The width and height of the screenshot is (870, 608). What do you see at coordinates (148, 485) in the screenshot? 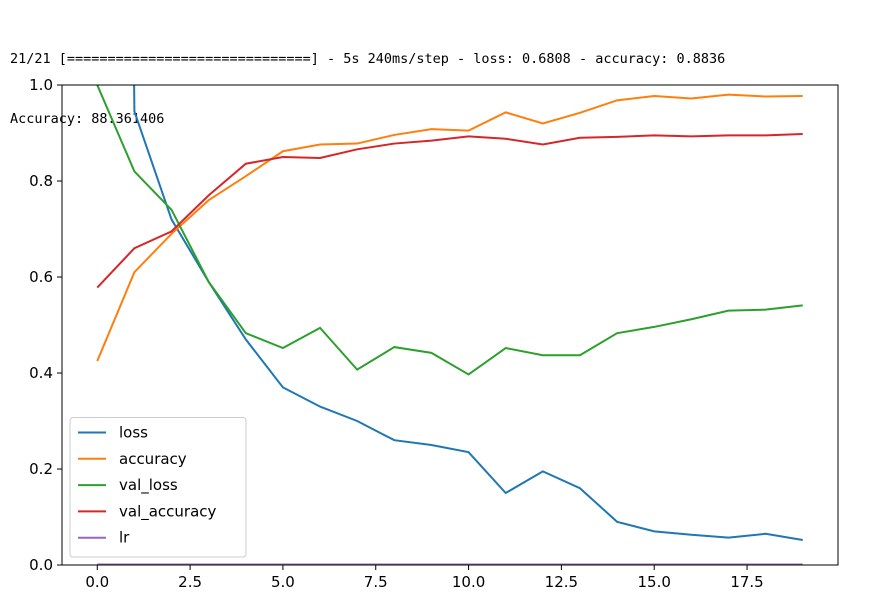
I see `legend-label: val_loss` at bounding box center [148, 485].